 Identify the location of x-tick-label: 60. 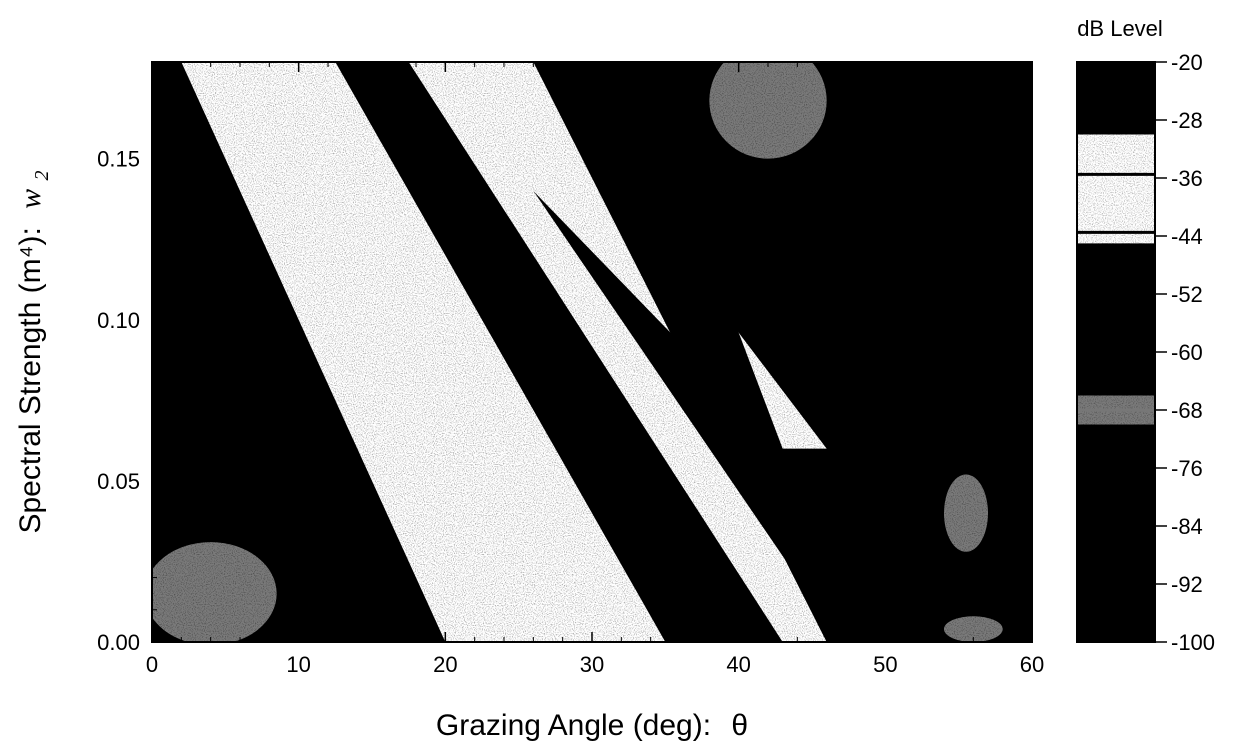
(1032, 664).